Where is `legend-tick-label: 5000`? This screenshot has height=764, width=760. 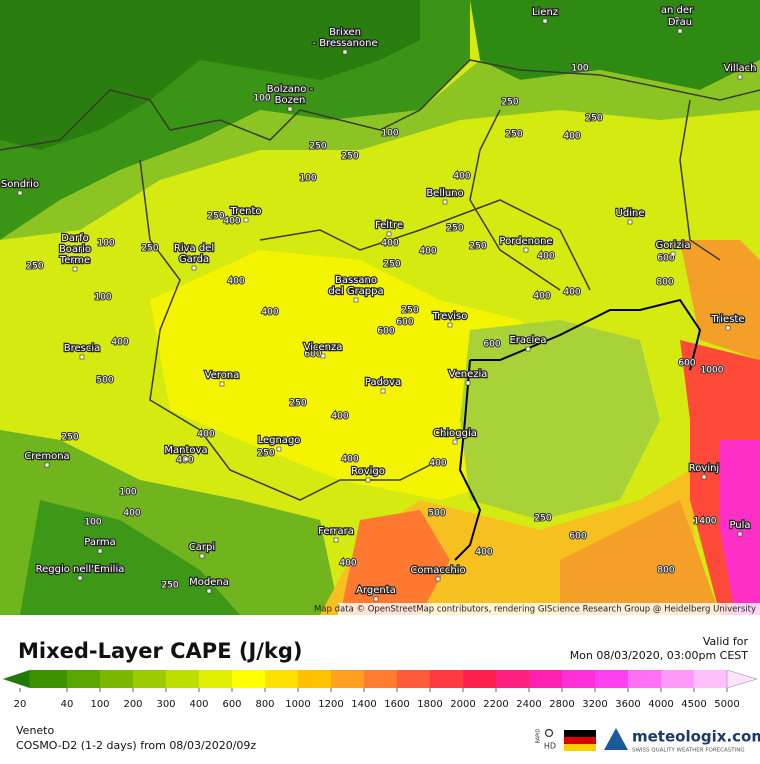
legend-tick-label: 5000 is located at coordinates (726, 704).